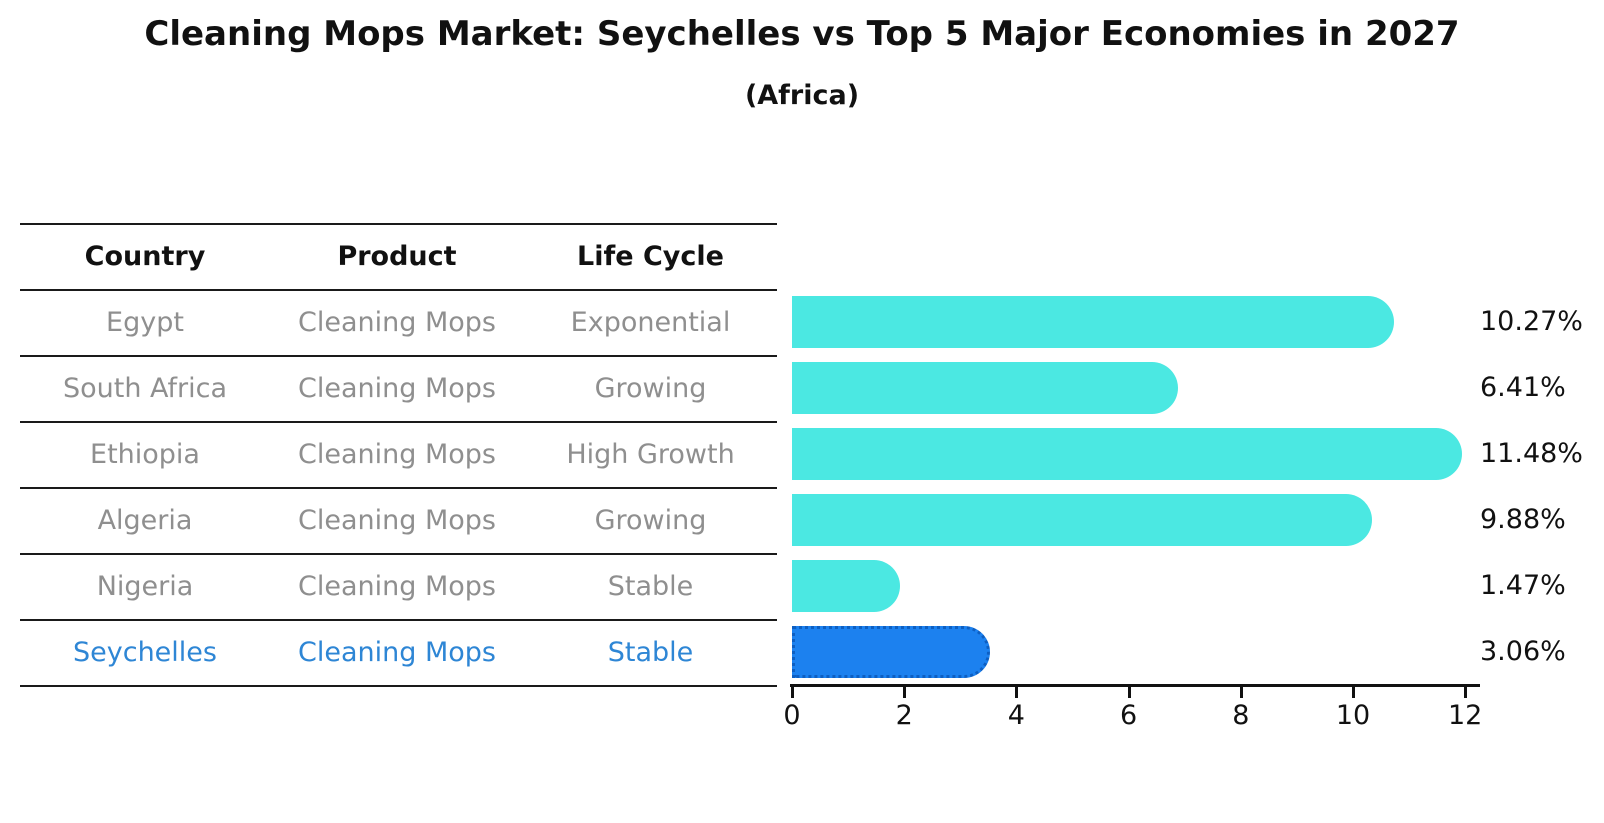 This screenshot has width=1604, height=823. What do you see at coordinates (1523, 519) in the screenshot?
I see `bar-value-label: 9.88%` at bounding box center [1523, 519].